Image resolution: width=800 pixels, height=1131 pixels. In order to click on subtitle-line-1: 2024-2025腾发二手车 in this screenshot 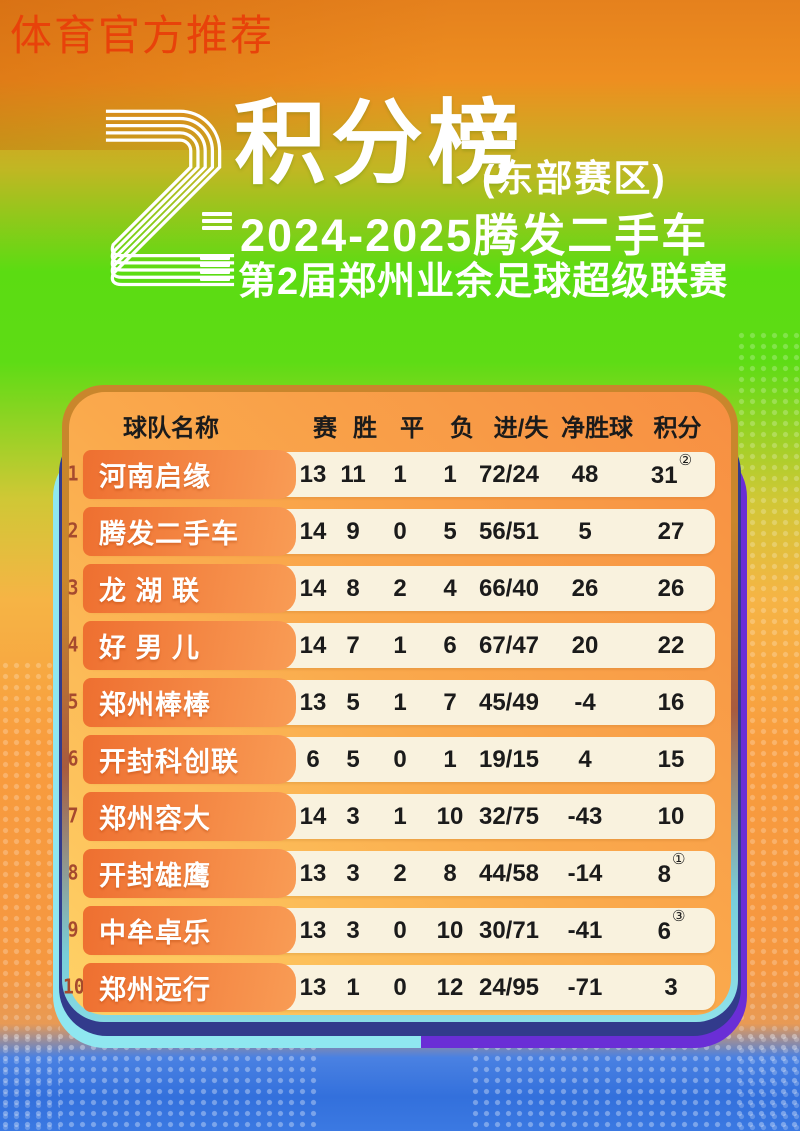, I will do `click(474, 235)`.